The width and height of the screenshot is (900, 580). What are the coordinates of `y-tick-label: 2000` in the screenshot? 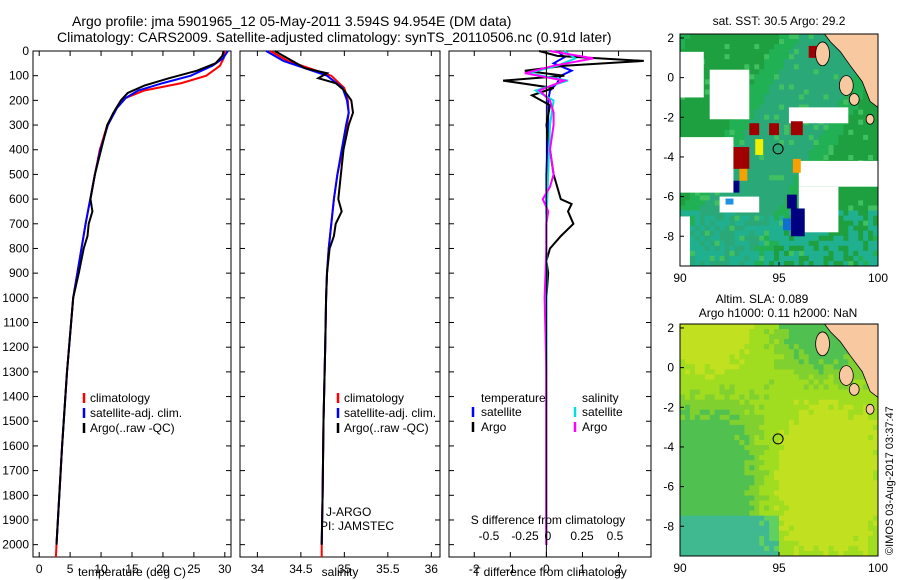 It's located at (15, 545).